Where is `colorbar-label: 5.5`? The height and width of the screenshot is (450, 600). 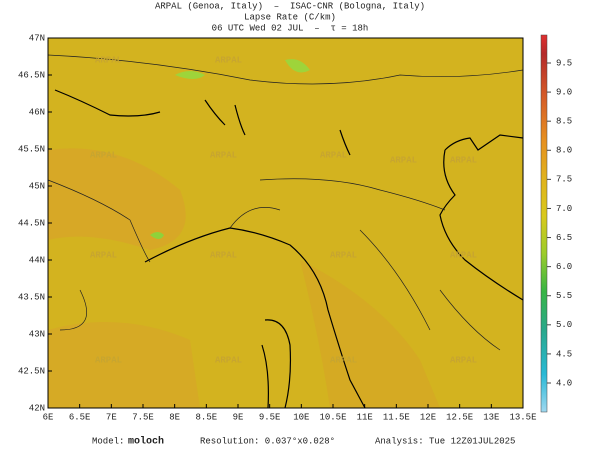
colorbar-label: 5.5 is located at coordinates (564, 296).